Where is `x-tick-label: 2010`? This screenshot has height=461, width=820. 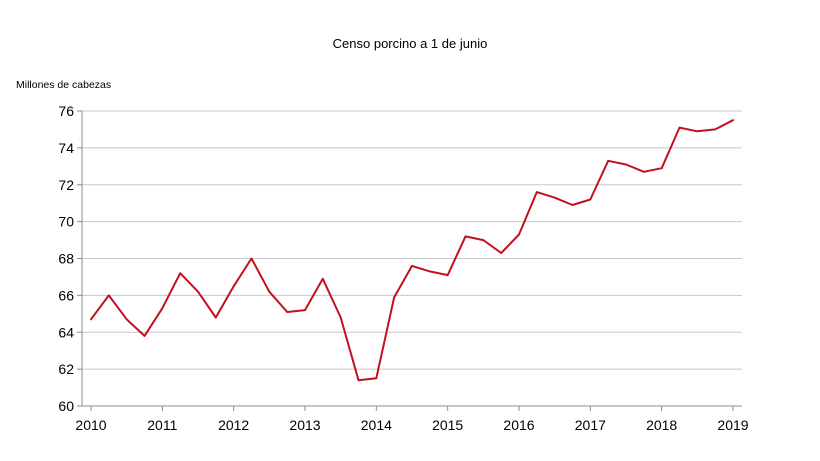
x-tick-label: 2010 is located at coordinates (90, 425).